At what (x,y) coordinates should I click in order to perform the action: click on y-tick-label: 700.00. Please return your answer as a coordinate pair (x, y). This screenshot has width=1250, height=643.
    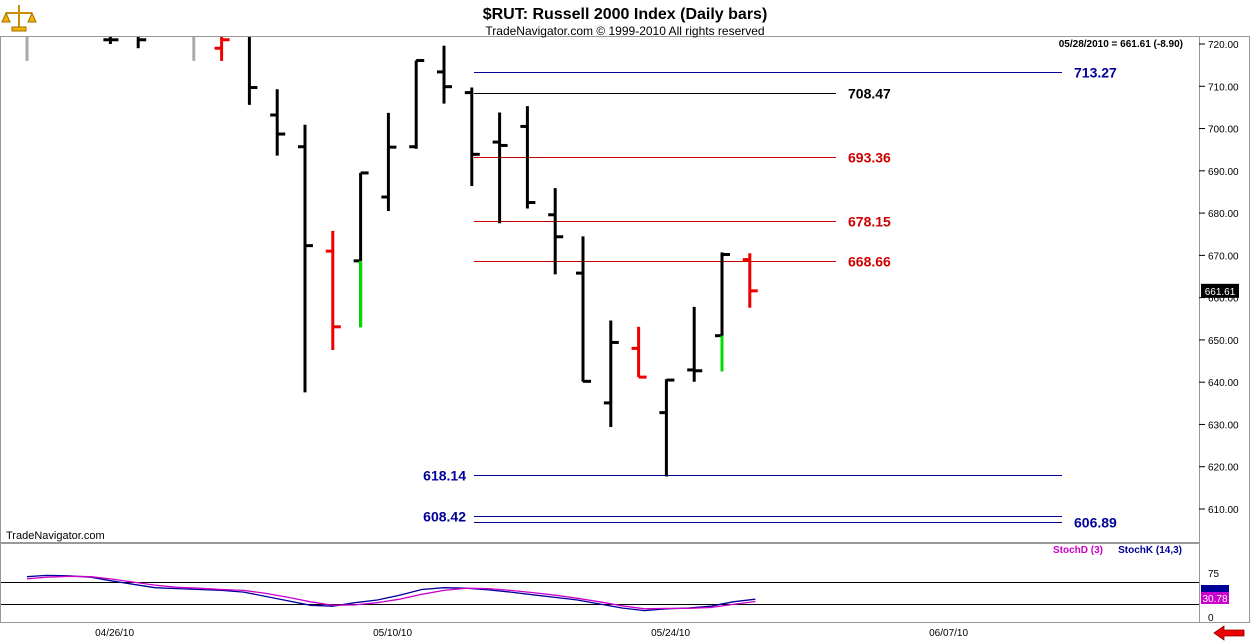
    Looking at the image, I should click on (1223, 130).